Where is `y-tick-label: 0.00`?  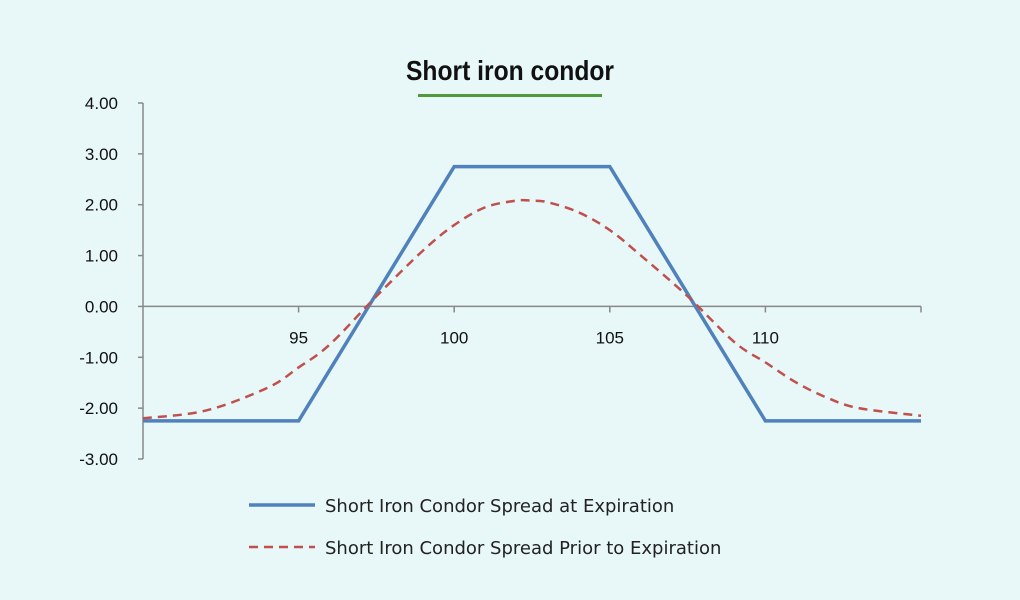
y-tick-label: 0.00 is located at coordinates (101, 306).